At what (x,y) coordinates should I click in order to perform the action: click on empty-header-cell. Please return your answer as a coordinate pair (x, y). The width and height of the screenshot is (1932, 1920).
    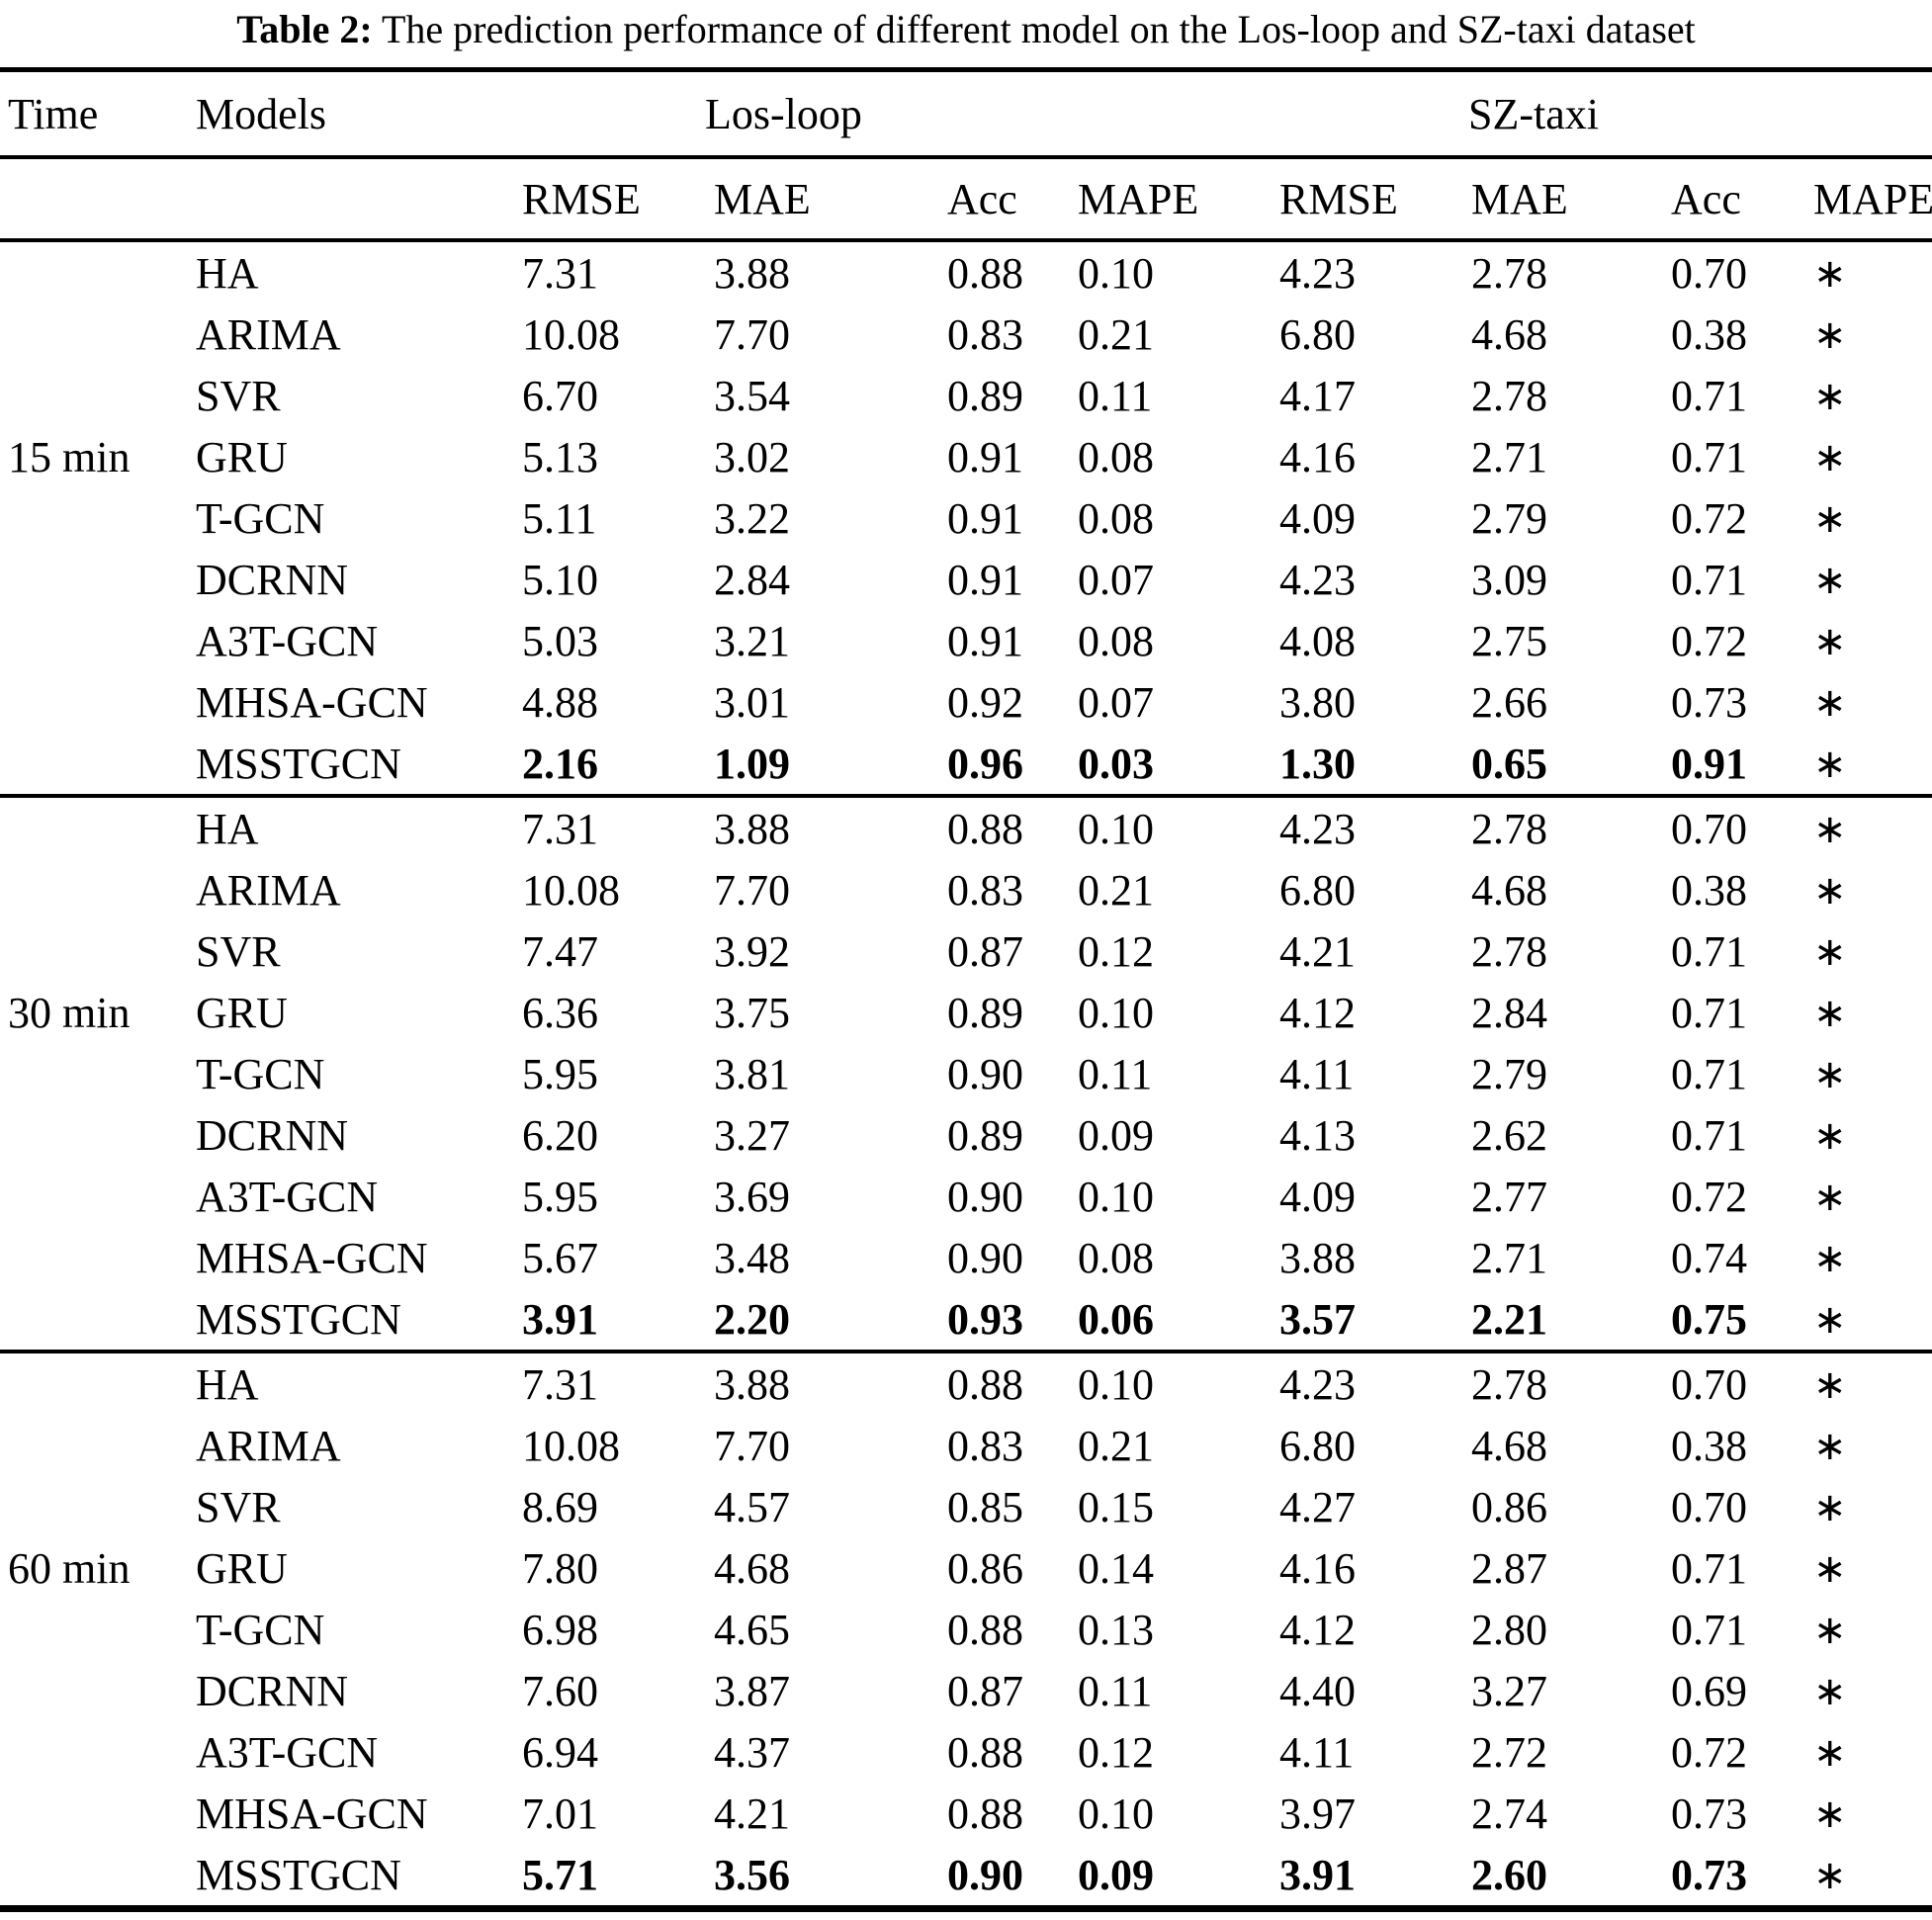
    Looking at the image, I should click on (94, 200).